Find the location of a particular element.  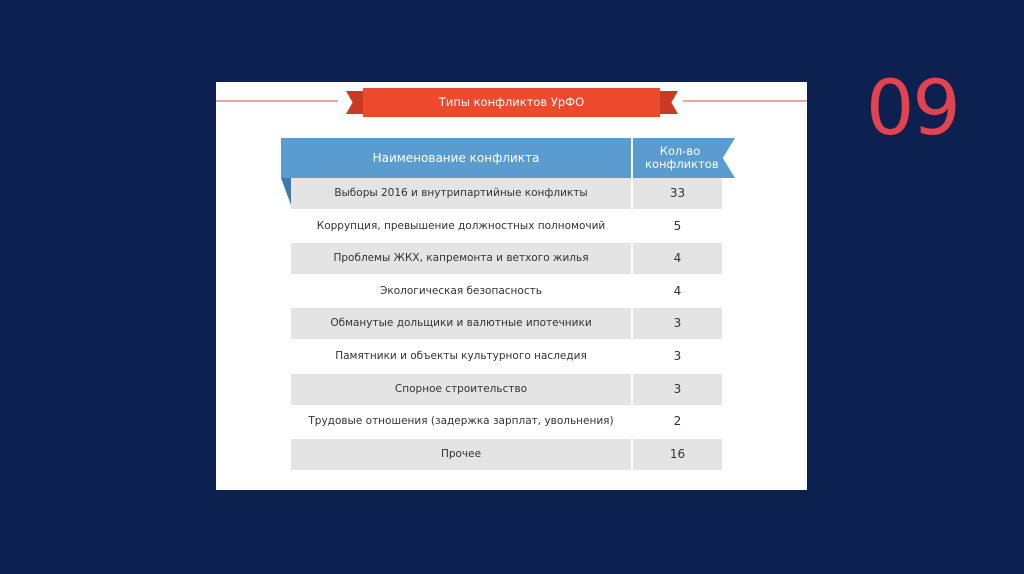

divider-left is located at coordinates (277, 101).